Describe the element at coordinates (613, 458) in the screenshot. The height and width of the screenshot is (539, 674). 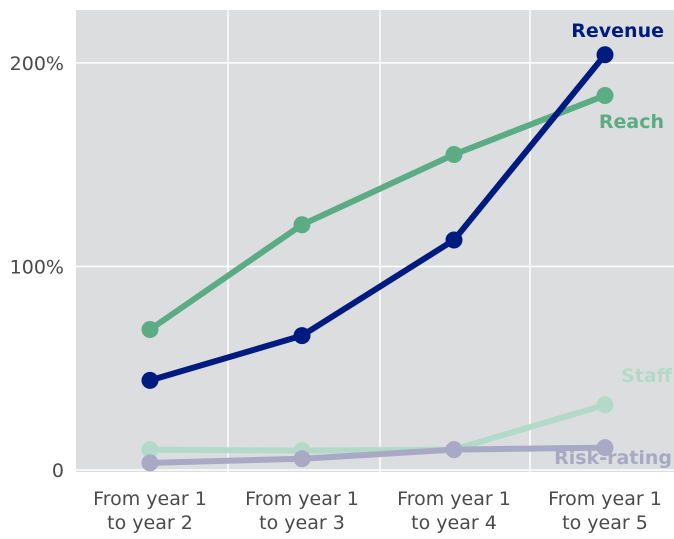
I see `series-label: Risk-rating` at that location.